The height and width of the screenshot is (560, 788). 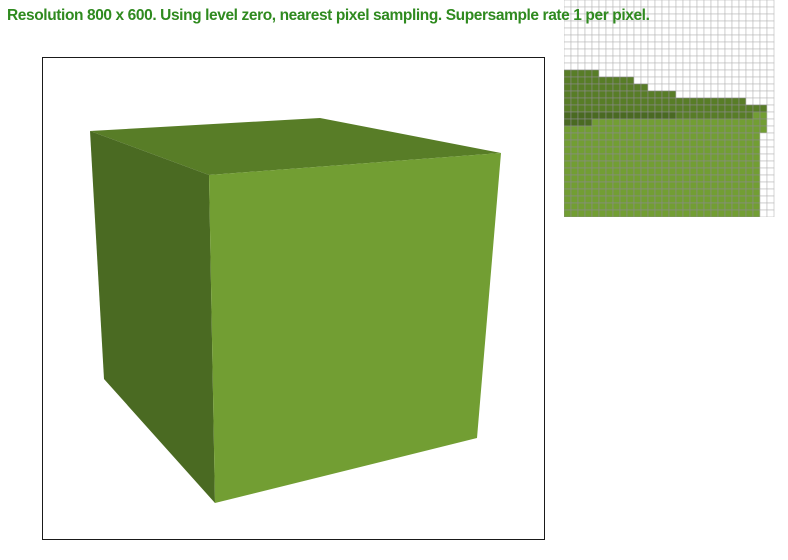 I want to click on pixel-zoom-inspector, so click(x=674, y=108).